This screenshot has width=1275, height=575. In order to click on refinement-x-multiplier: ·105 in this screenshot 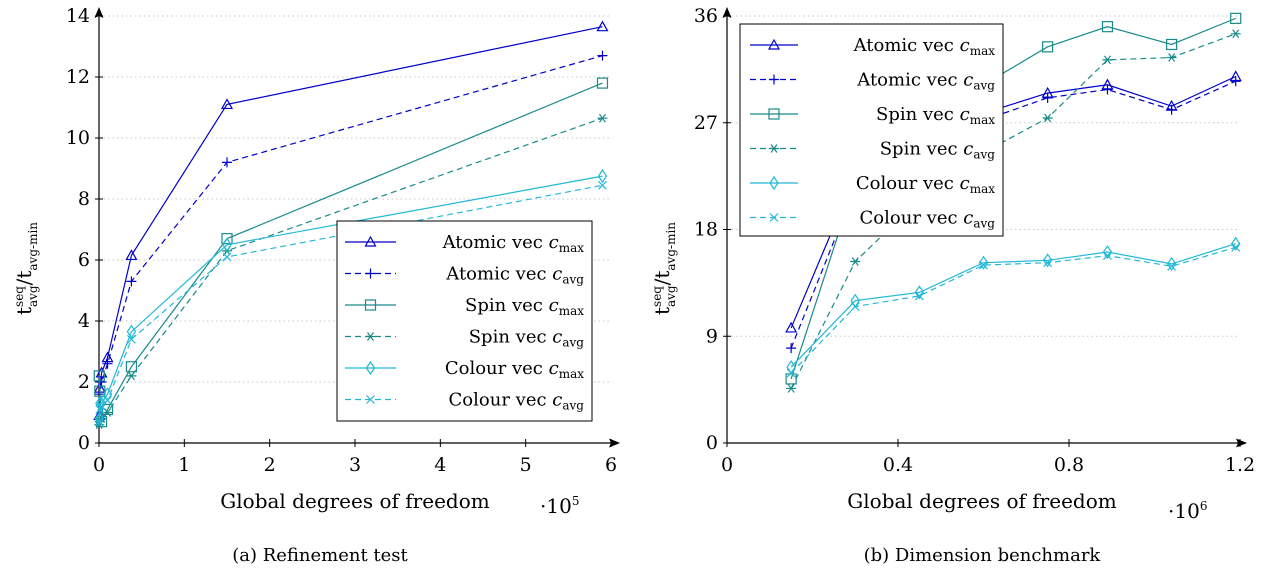, I will do `click(559, 506)`.